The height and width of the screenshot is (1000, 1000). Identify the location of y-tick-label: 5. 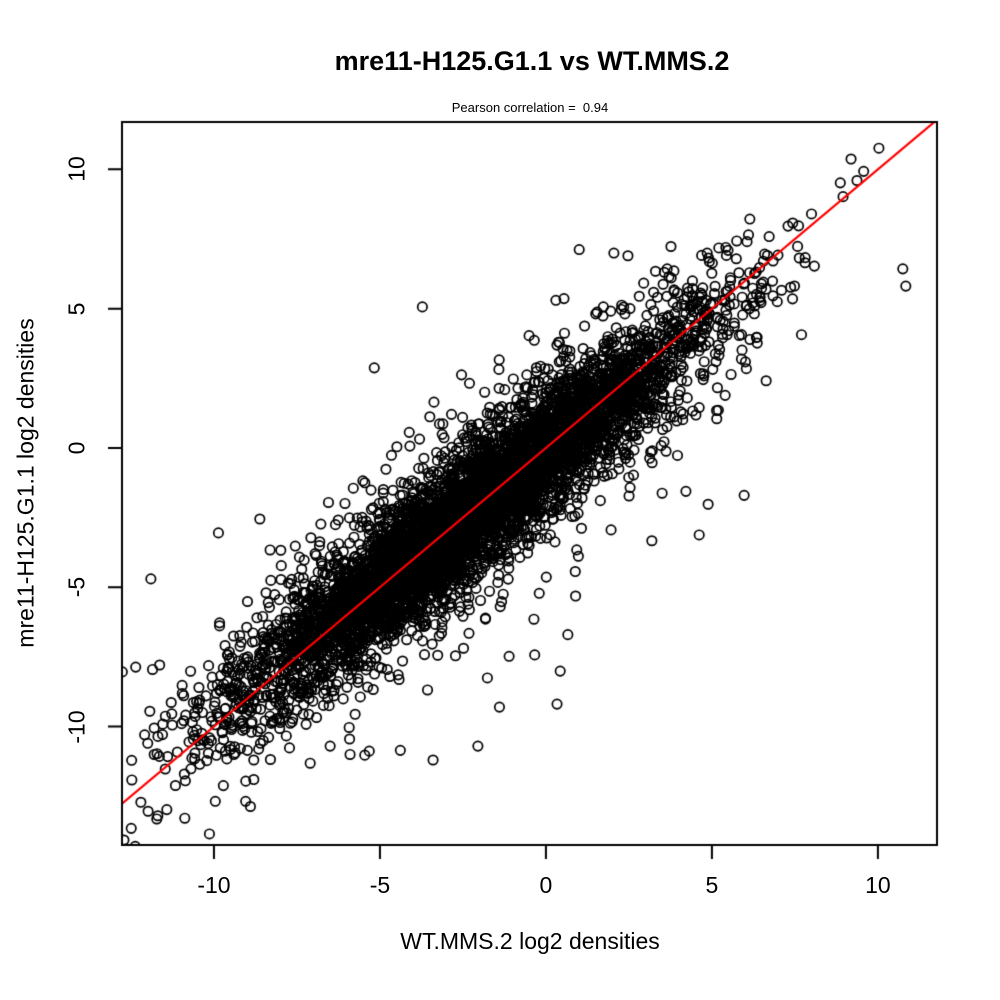
(76, 309).